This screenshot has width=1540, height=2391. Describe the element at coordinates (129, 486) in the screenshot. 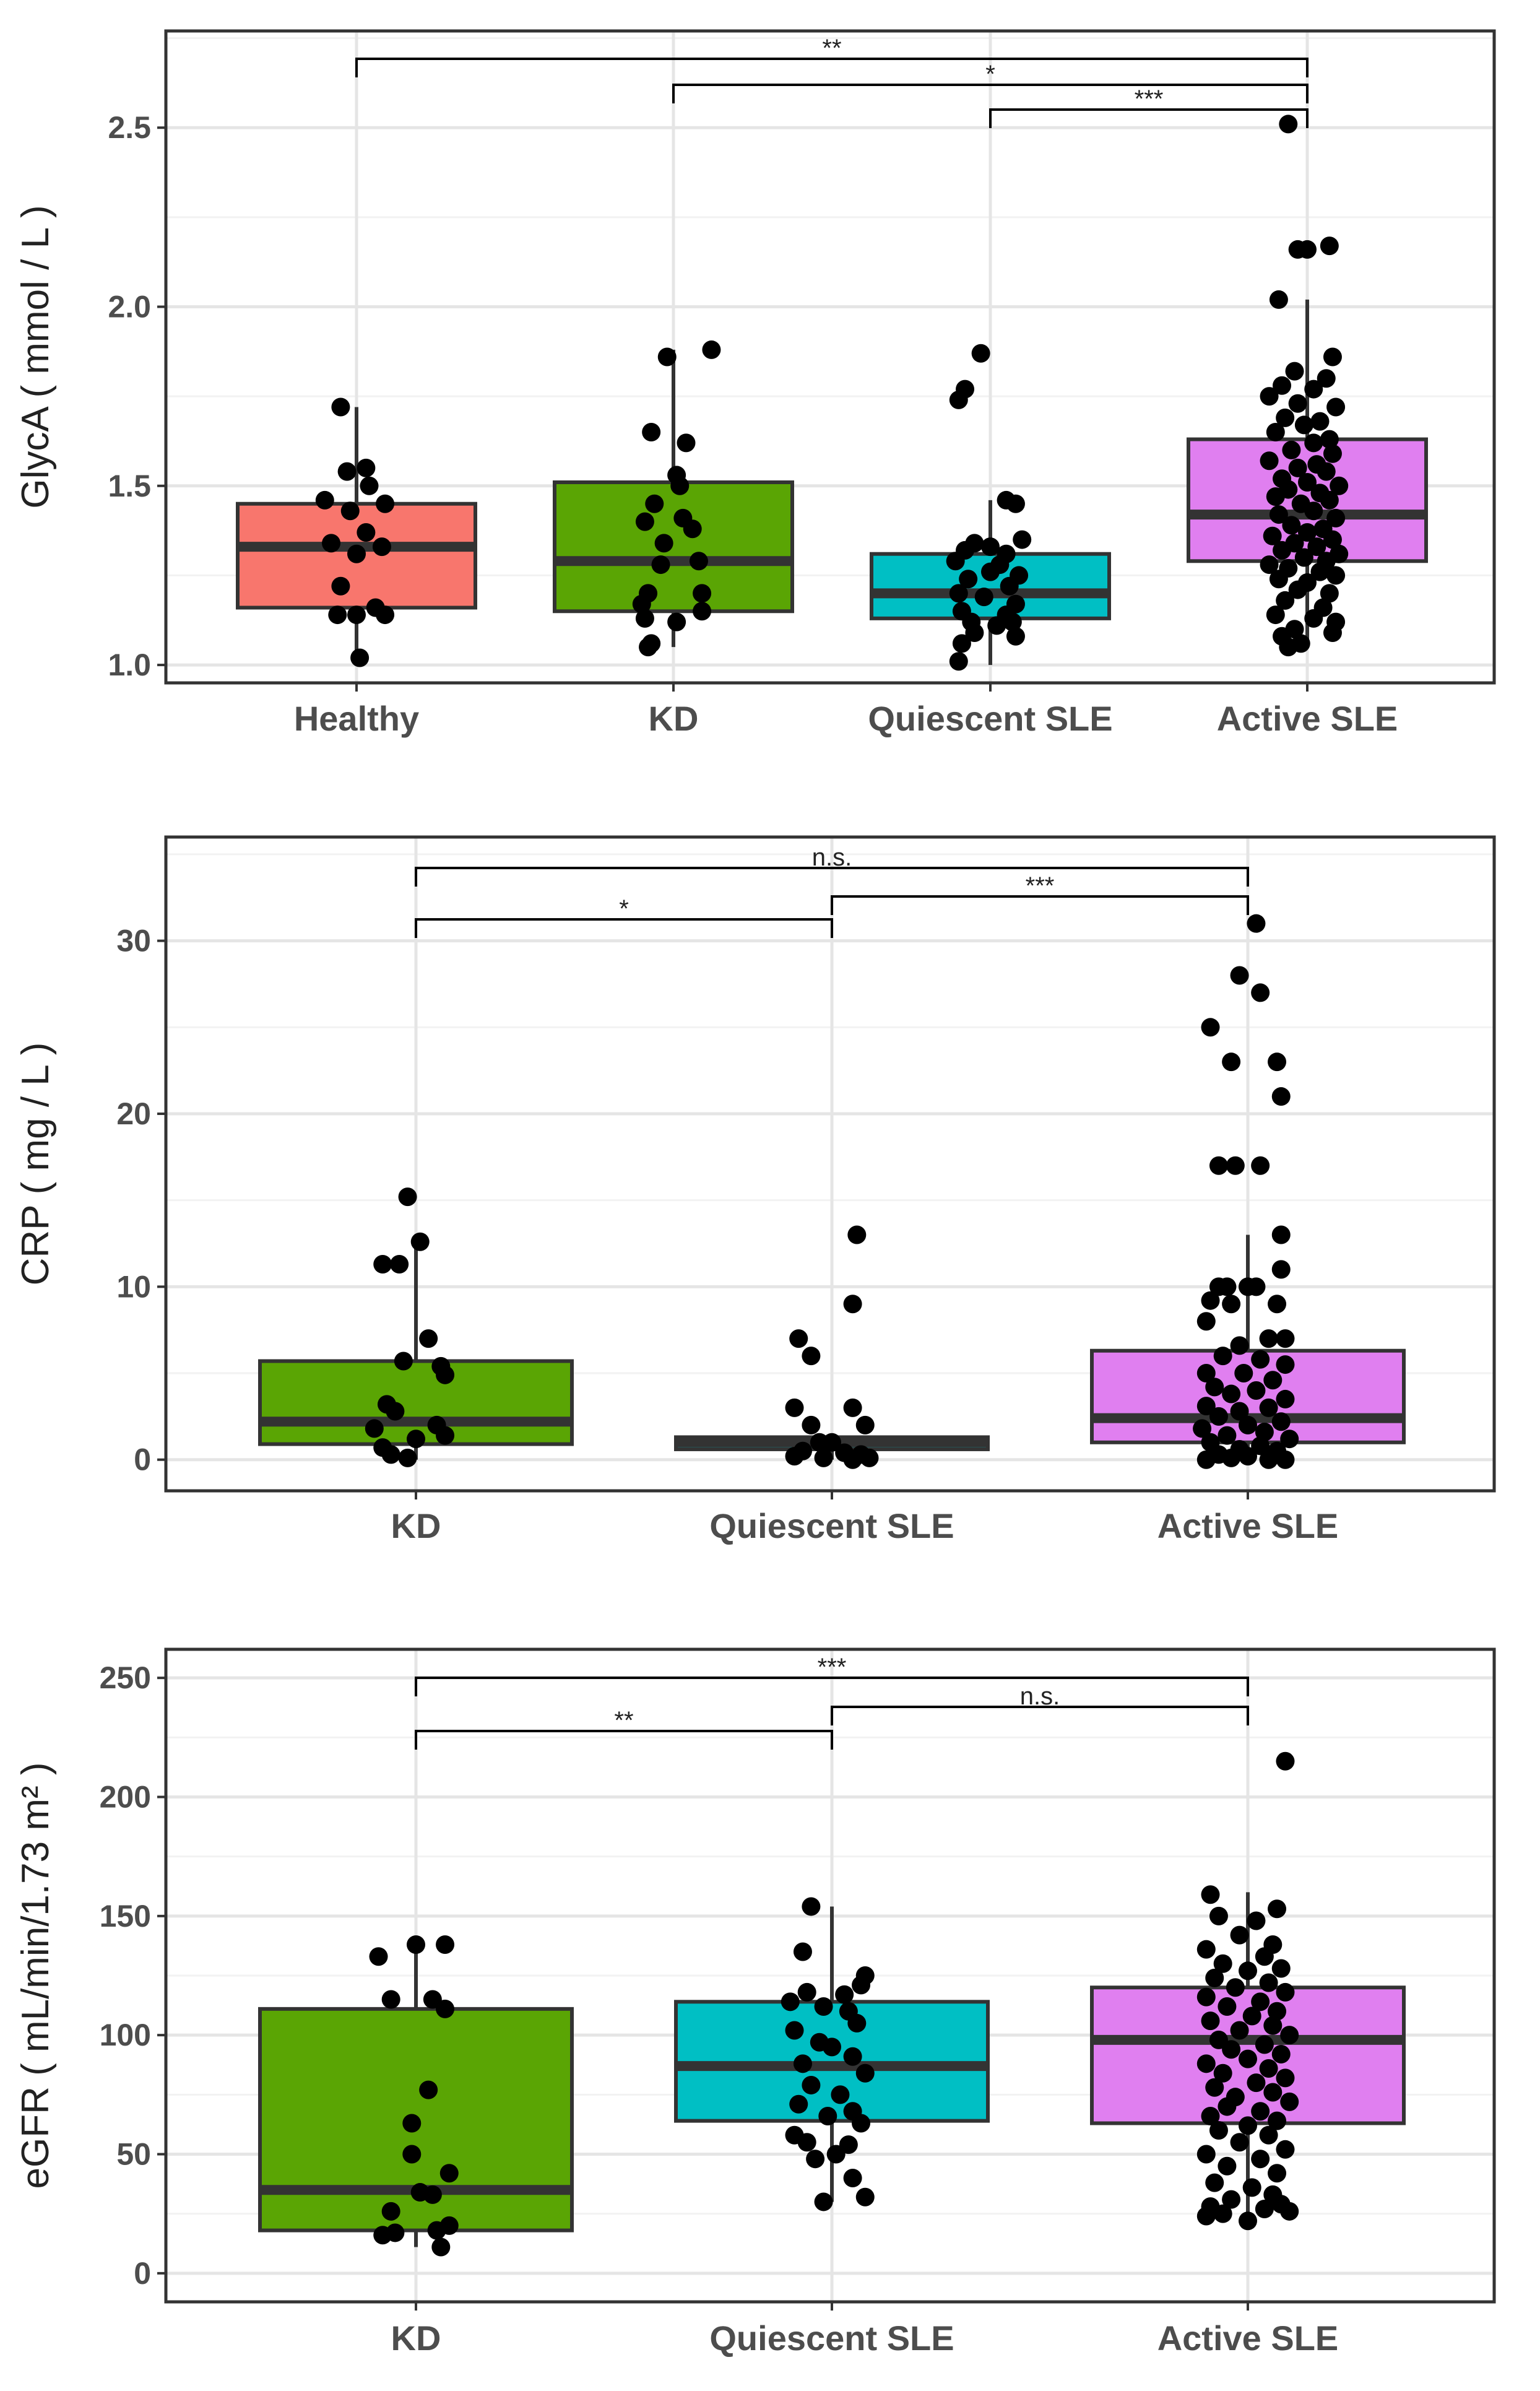

I see `y-tick-label: 1.5` at that location.